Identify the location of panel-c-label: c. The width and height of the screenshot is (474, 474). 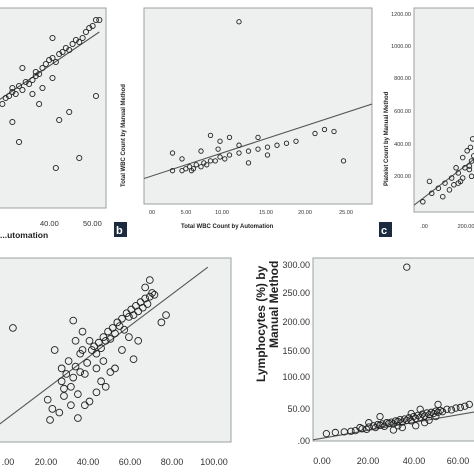
(384, 231).